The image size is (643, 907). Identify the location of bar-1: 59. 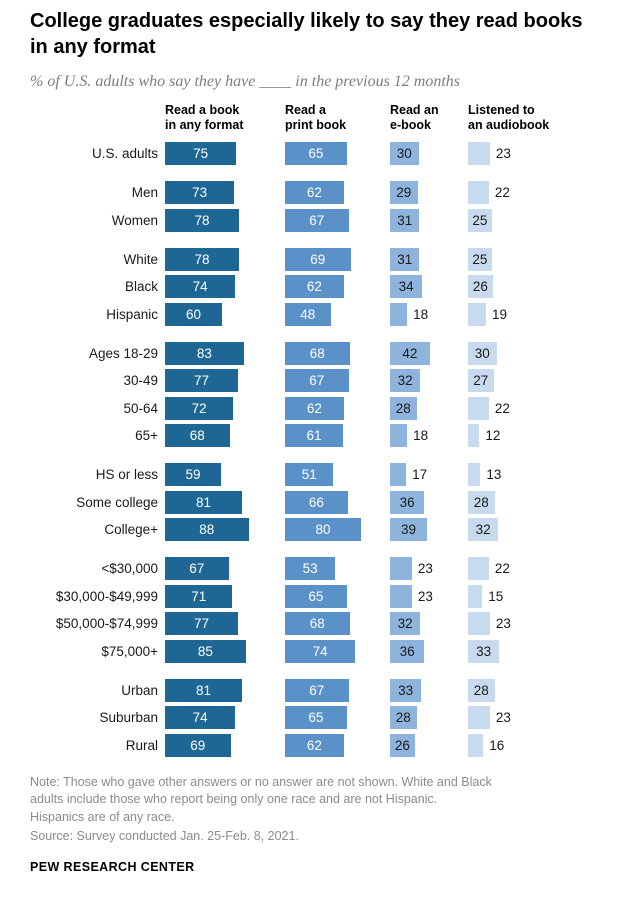
(193, 474).